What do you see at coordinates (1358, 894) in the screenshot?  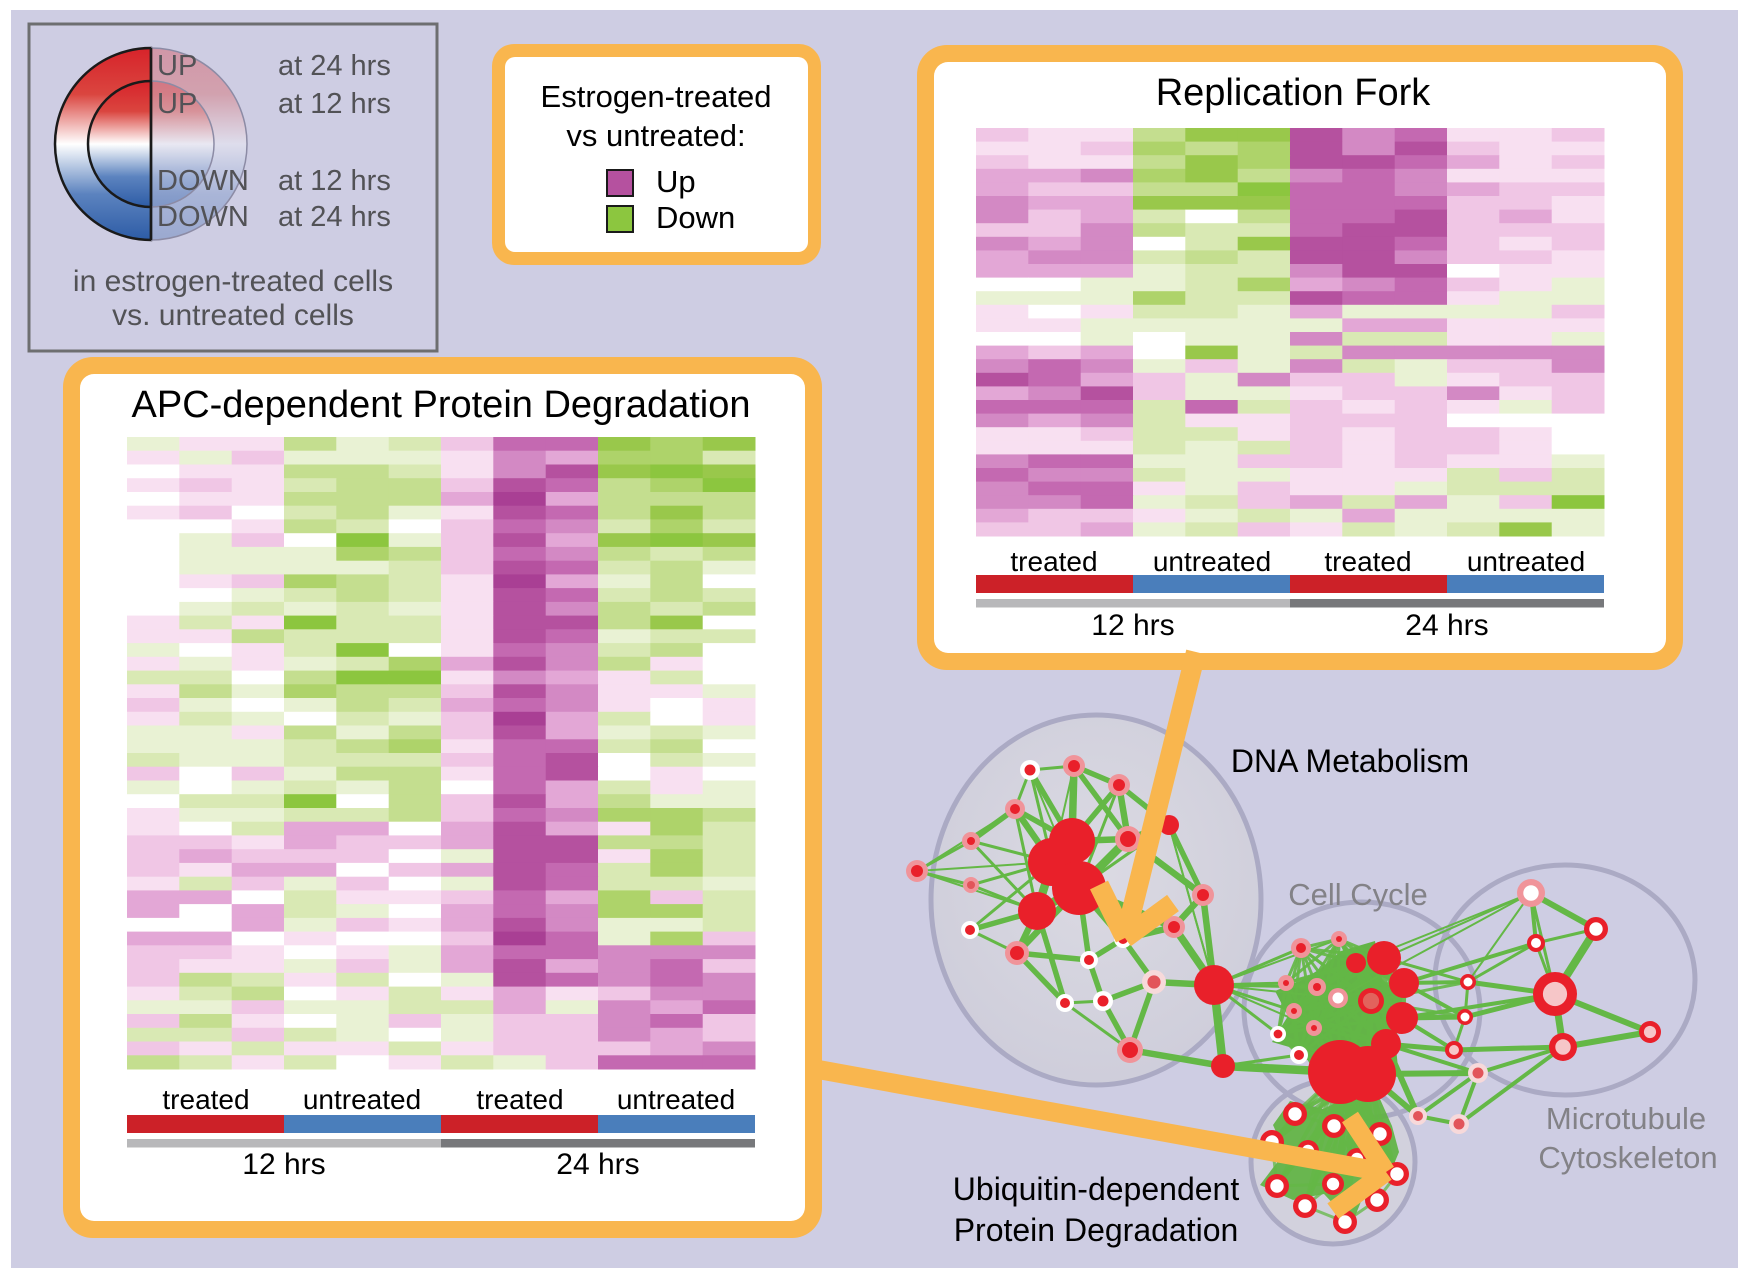 I see `svg-text: Cell Cycle` at bounding box center [1358, 894].